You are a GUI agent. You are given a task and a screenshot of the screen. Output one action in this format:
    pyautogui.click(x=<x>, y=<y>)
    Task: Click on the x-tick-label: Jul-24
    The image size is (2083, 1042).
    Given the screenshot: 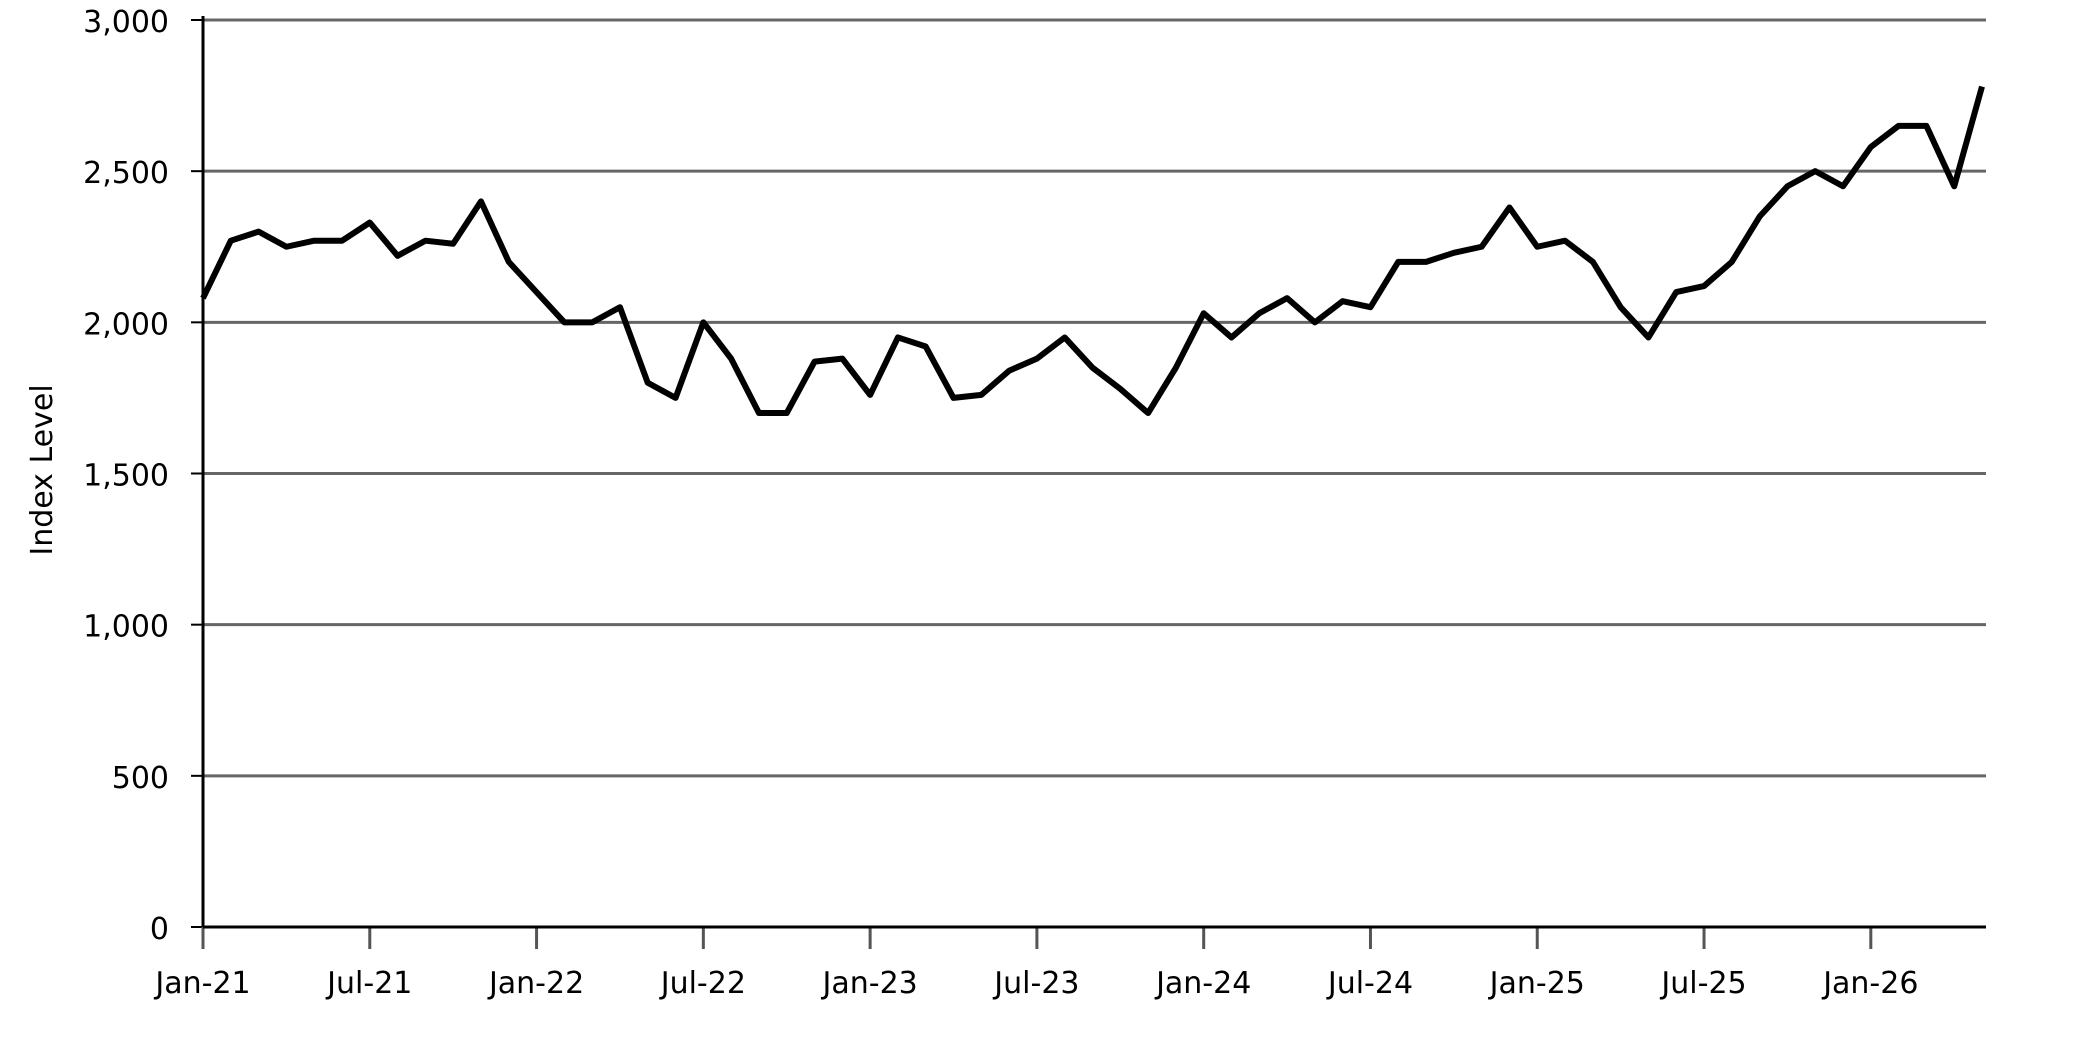 What is the action you would take?
    pyautogui.click(x=1369, y=983)
    